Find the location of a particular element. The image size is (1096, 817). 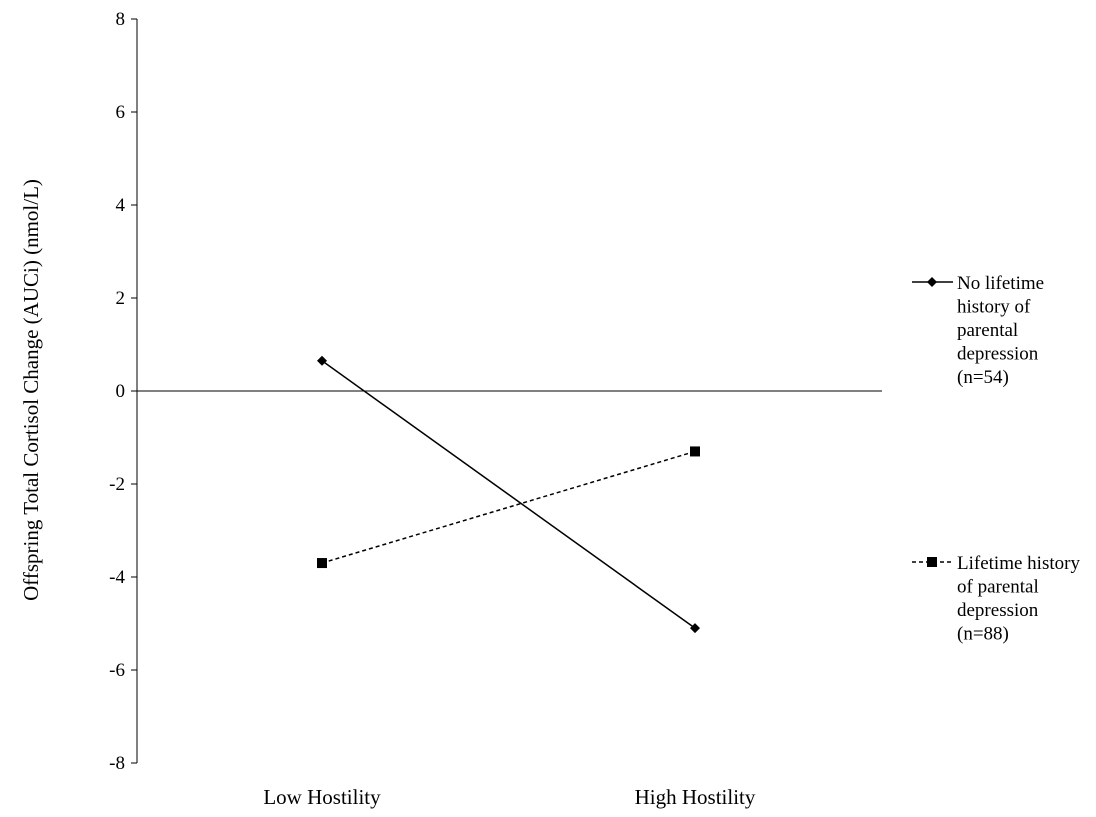

legend-text-line: (n=88) is located at coordinates (983, 634).